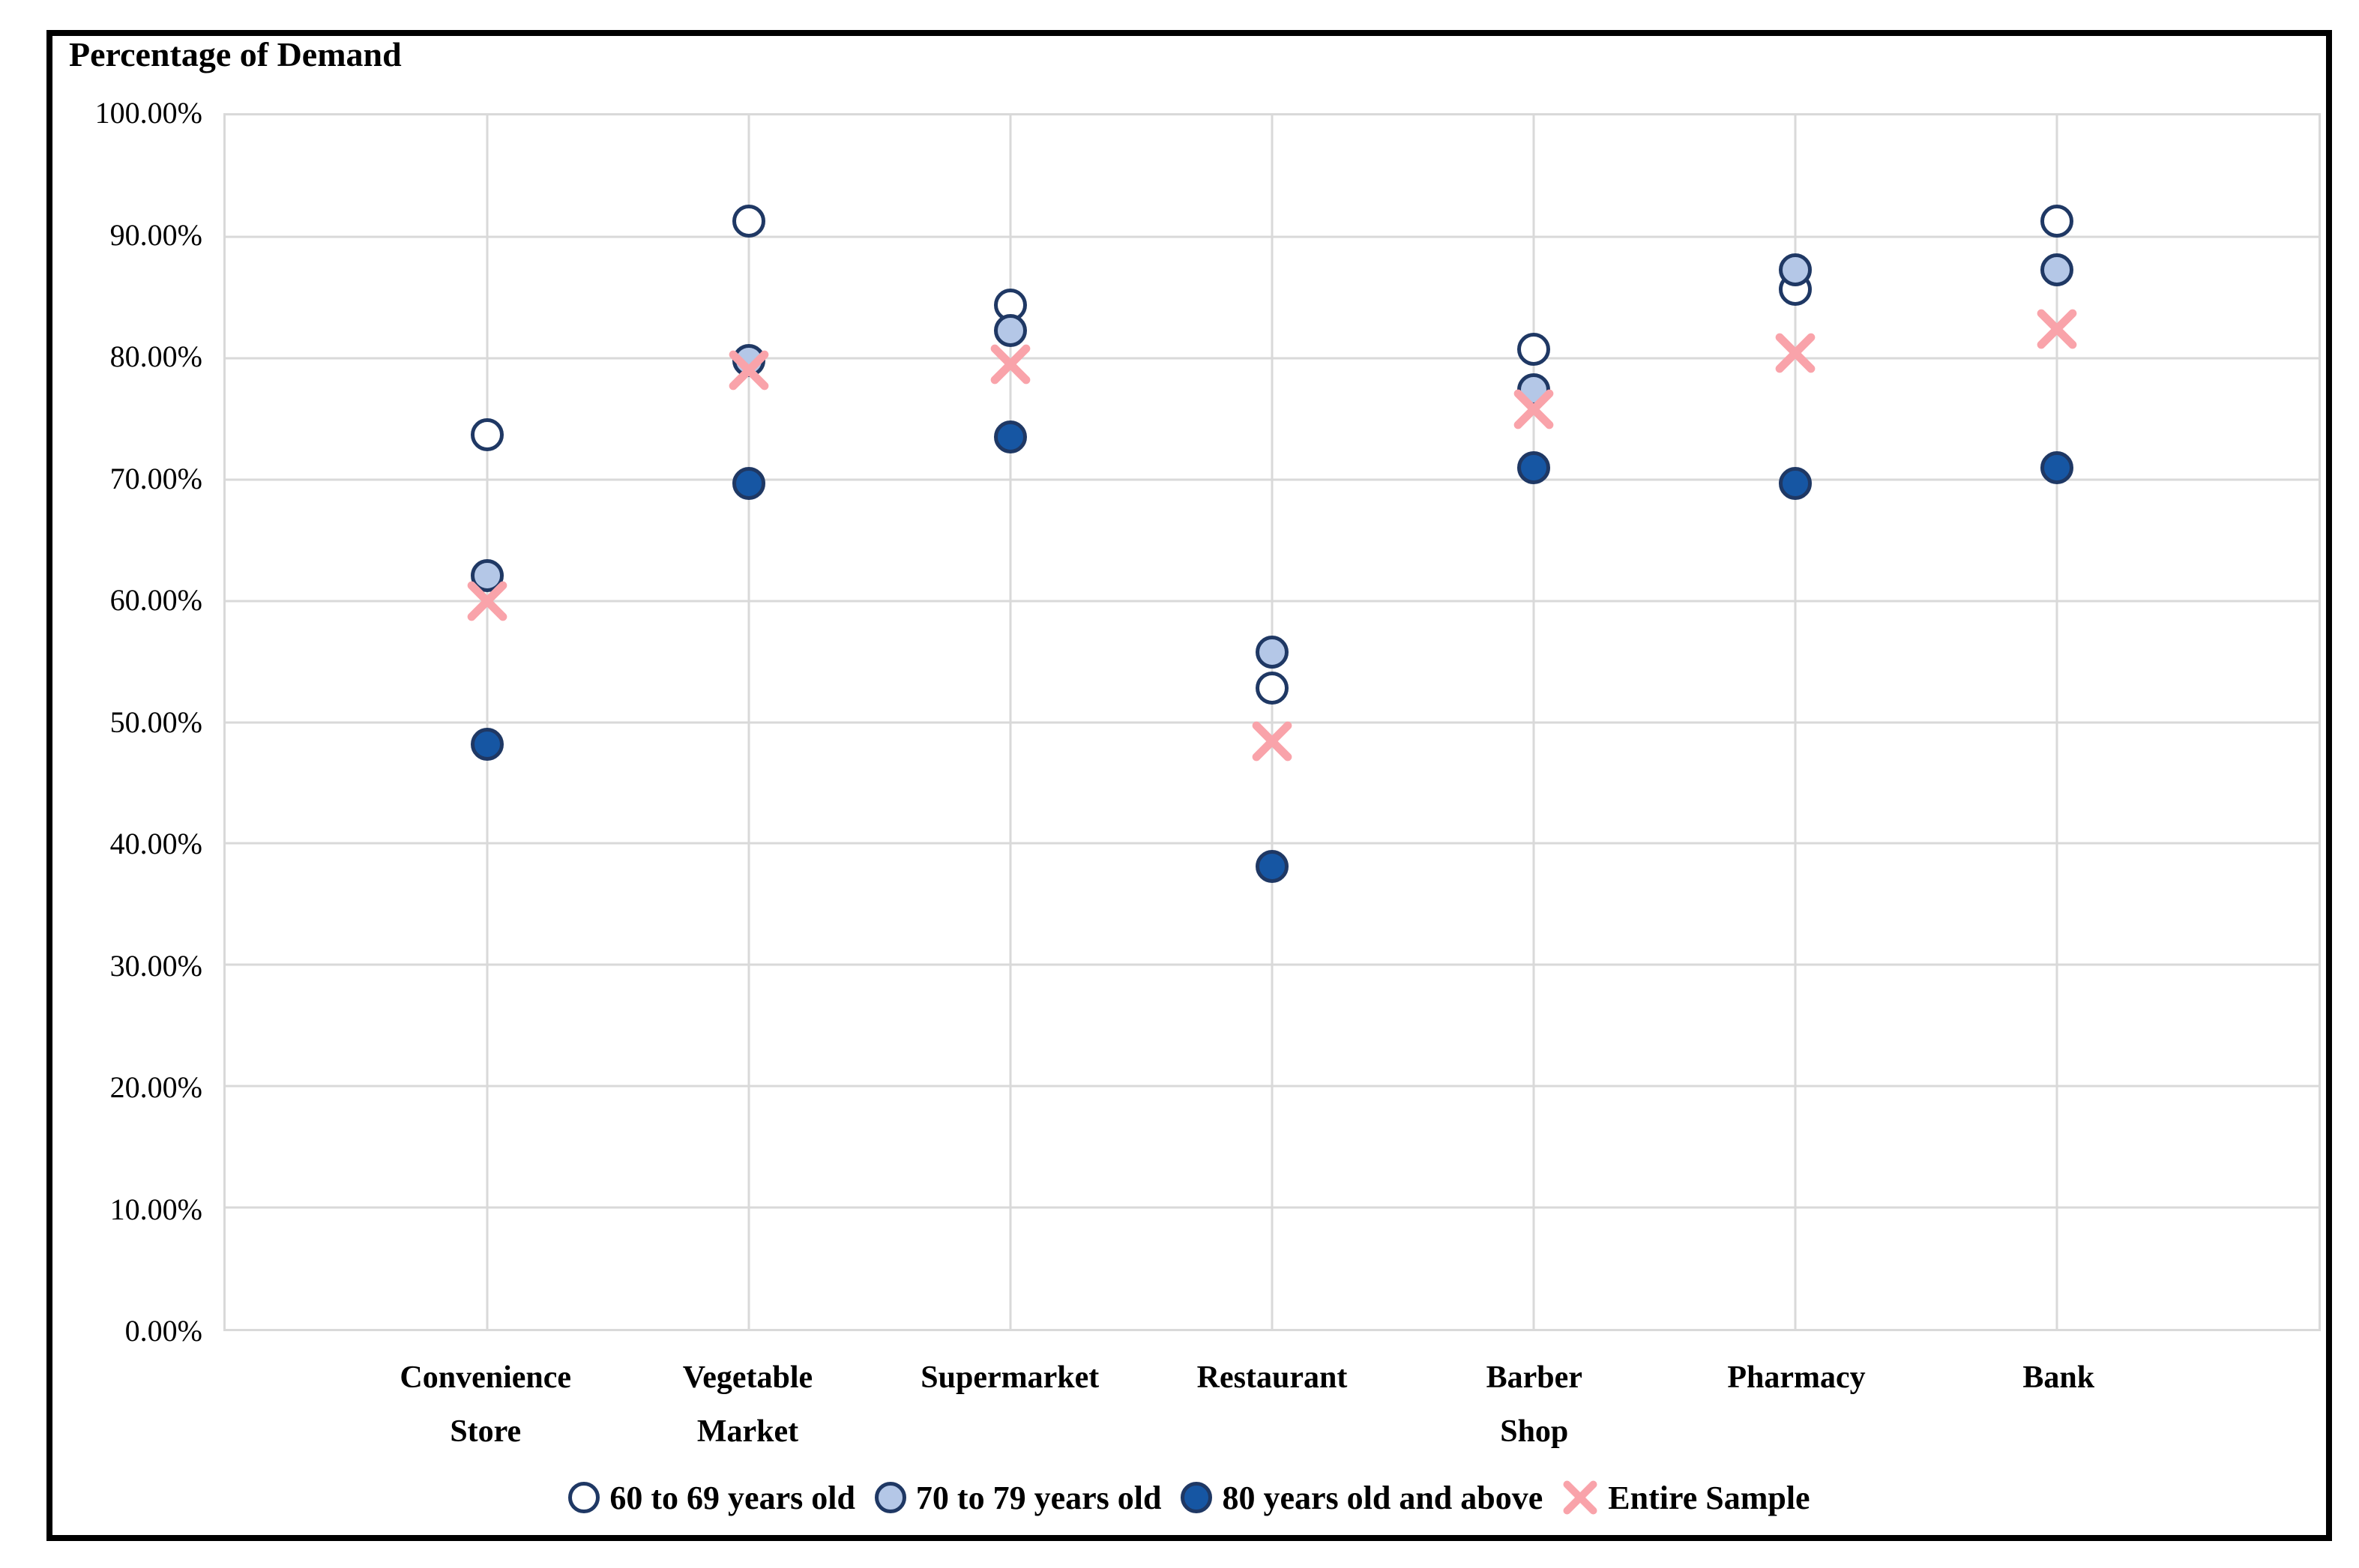 This screenshot has width=2359, height=1568. Describe the element at coordinates (1534, 1404) in the screenshot. I see `x-axis-category-label: Barber Shop` at that location.